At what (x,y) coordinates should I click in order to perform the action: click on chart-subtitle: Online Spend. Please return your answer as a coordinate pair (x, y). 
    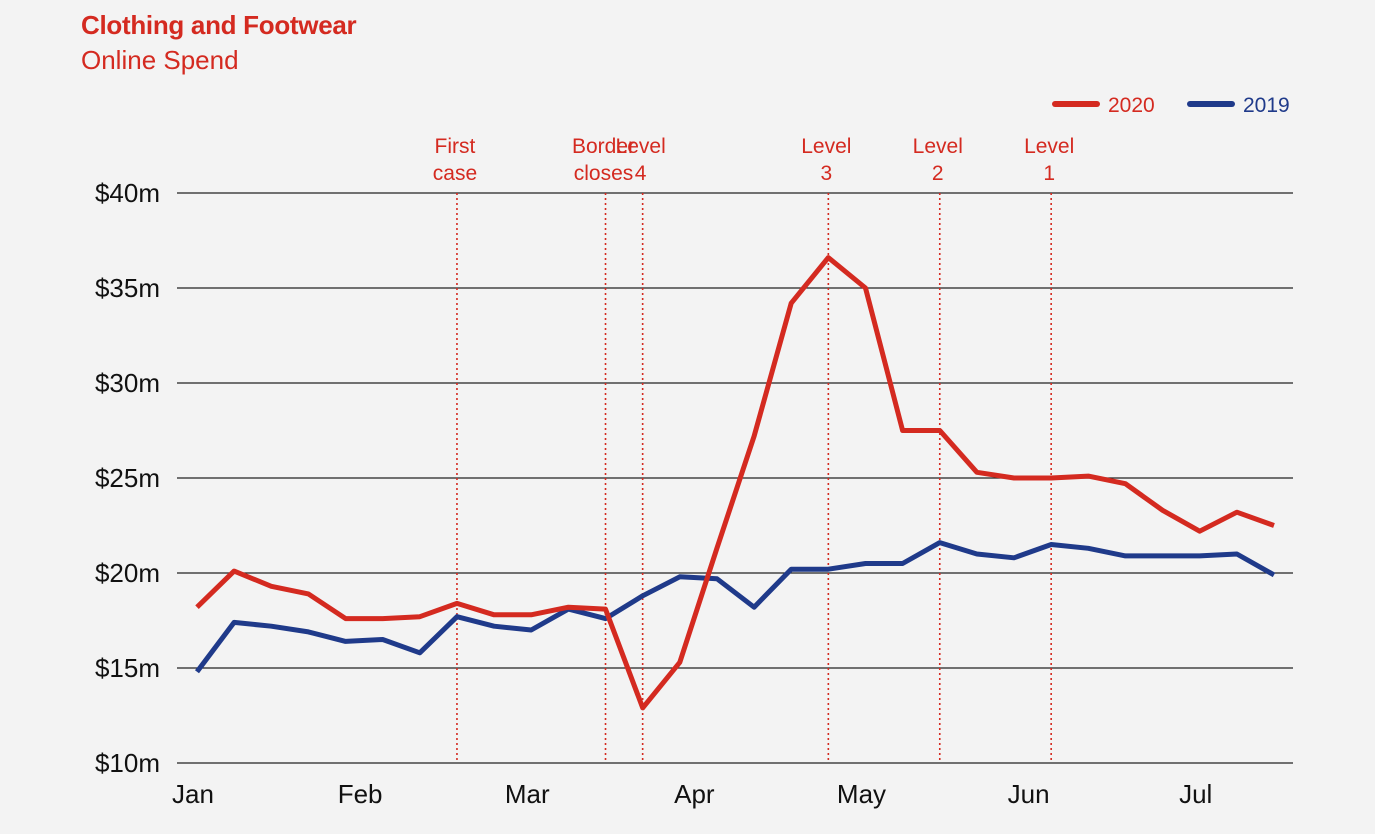
    Looking at the image, I should click on (160, 60).